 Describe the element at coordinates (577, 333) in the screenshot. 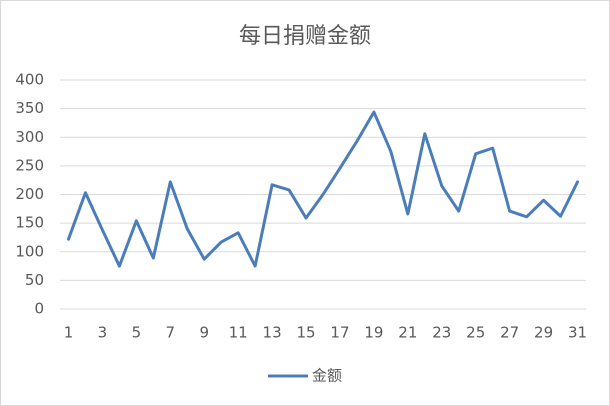

I see `x-tick-label: 31` at that location.